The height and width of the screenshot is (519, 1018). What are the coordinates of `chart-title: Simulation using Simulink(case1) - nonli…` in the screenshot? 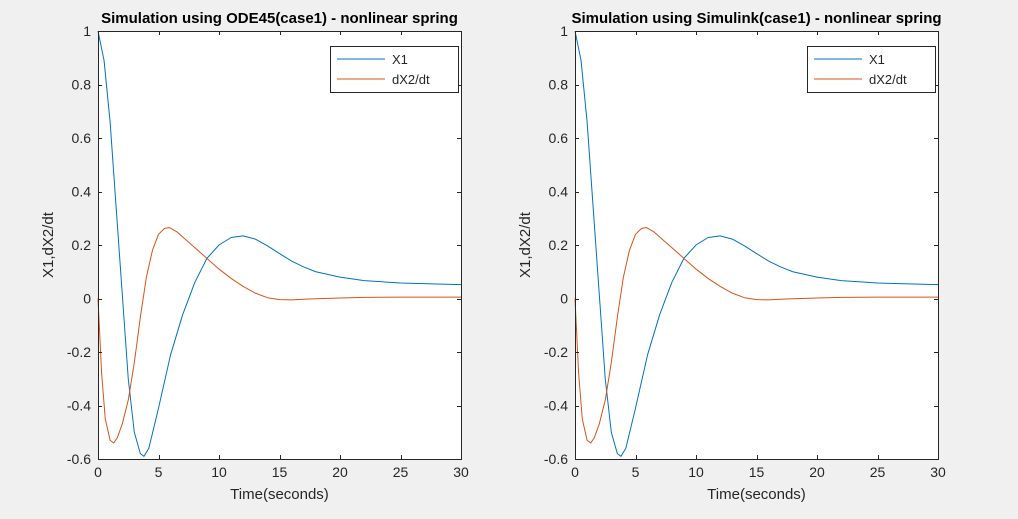 It's located at (756, 18).